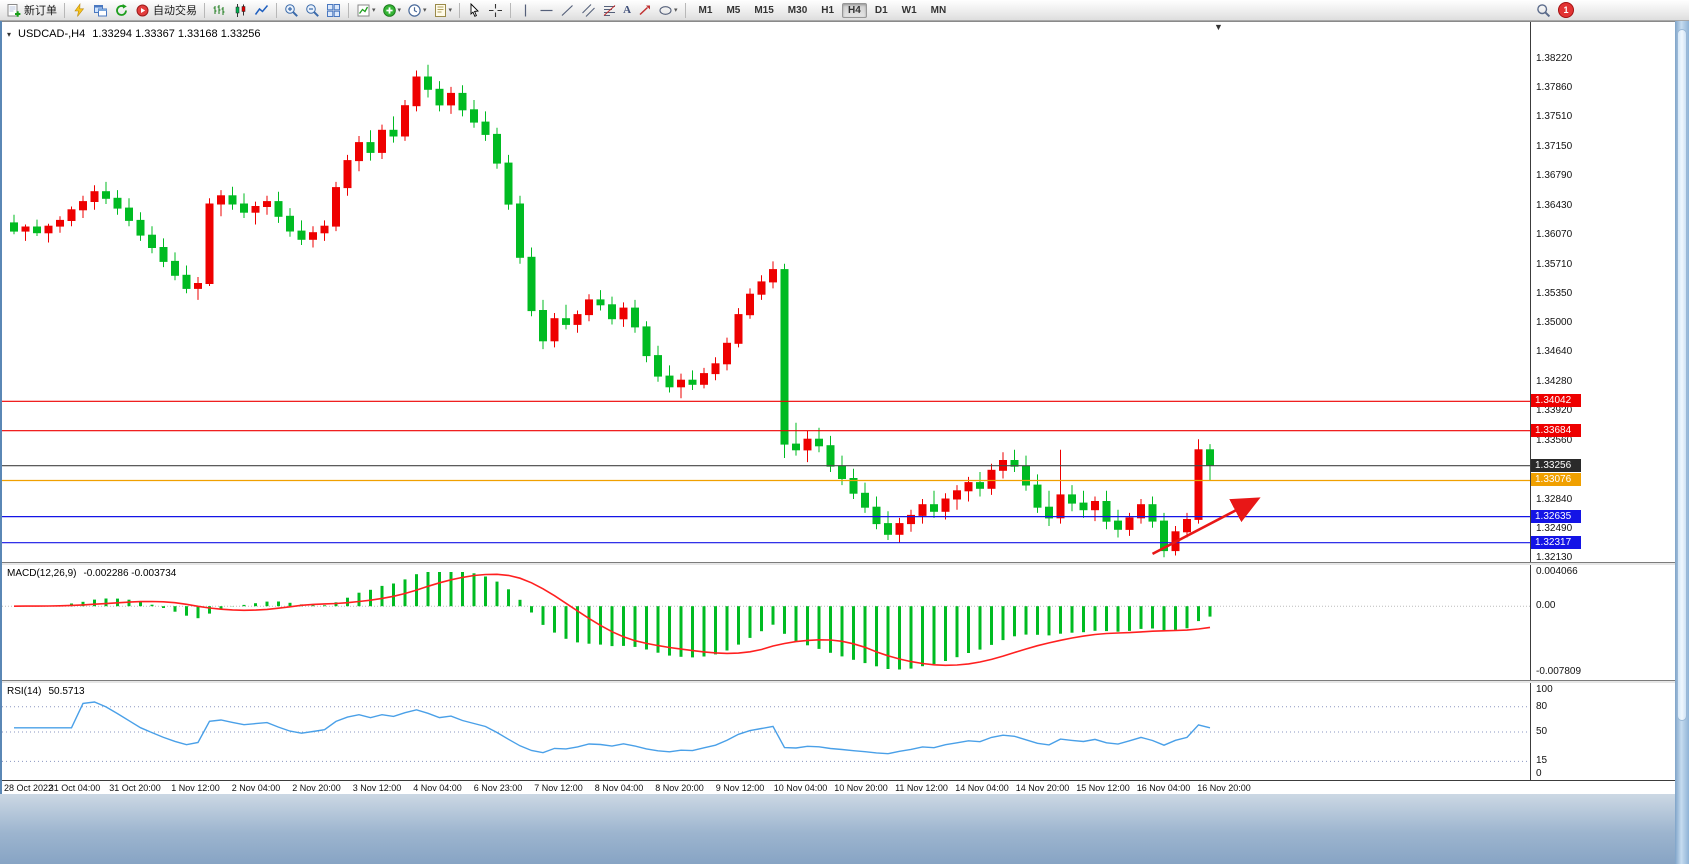  I want to click on trendline-tool-button, so click(567, 10).